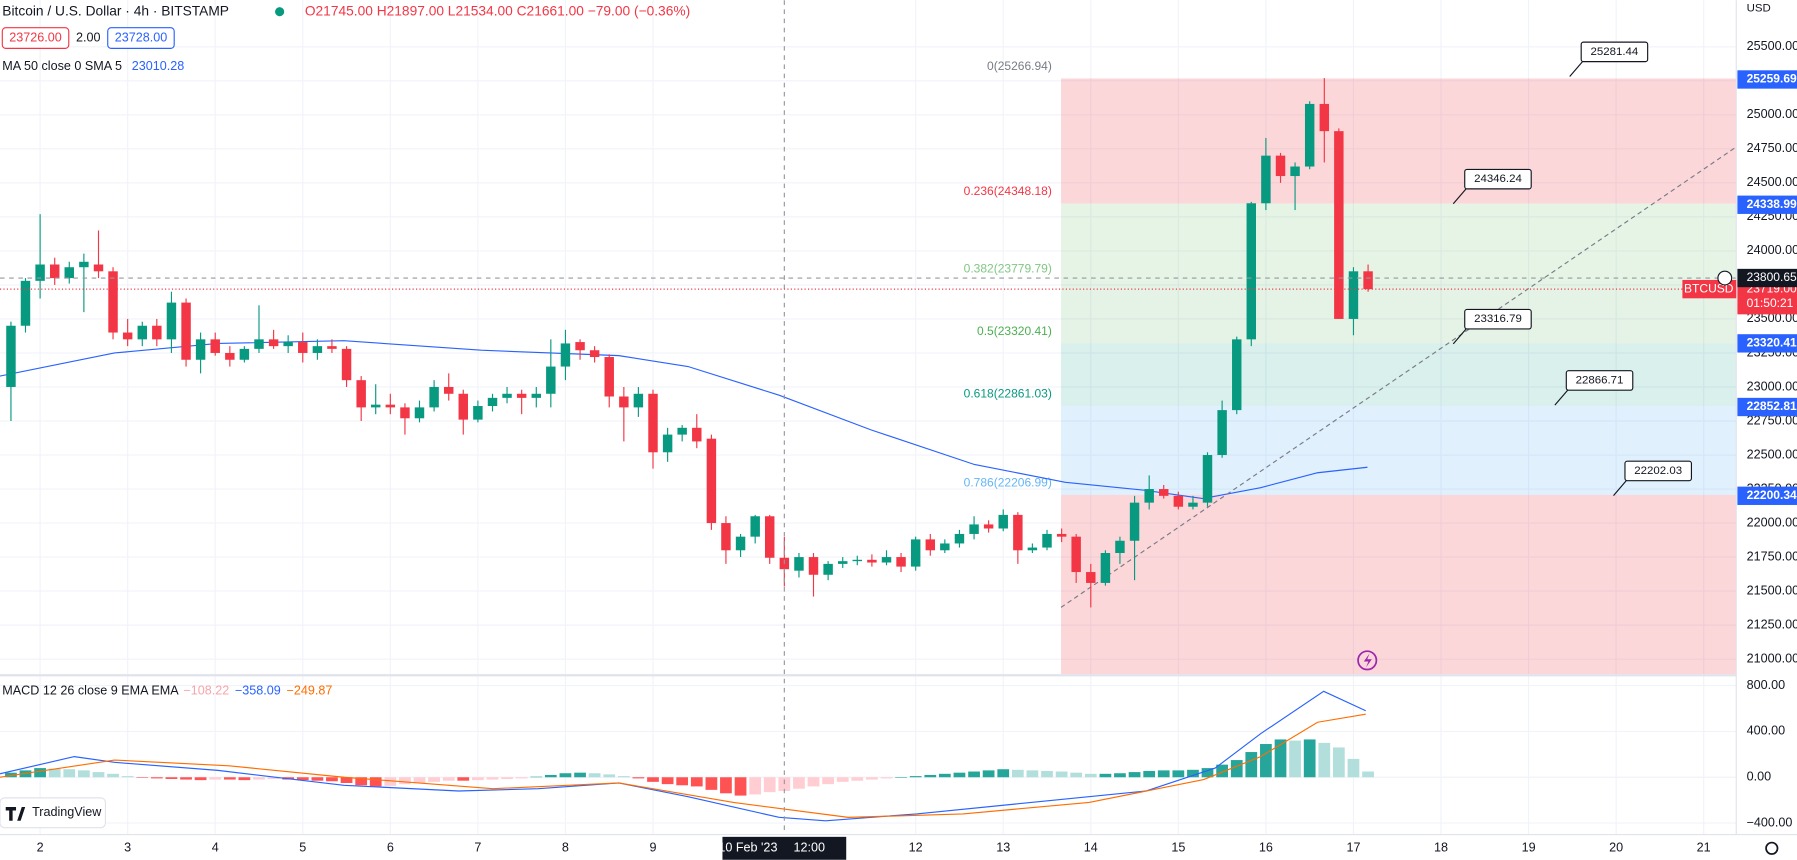 This screenshot has width=1797, height=860. I want to click on sell-price: 23726.00, so click(35, 37).